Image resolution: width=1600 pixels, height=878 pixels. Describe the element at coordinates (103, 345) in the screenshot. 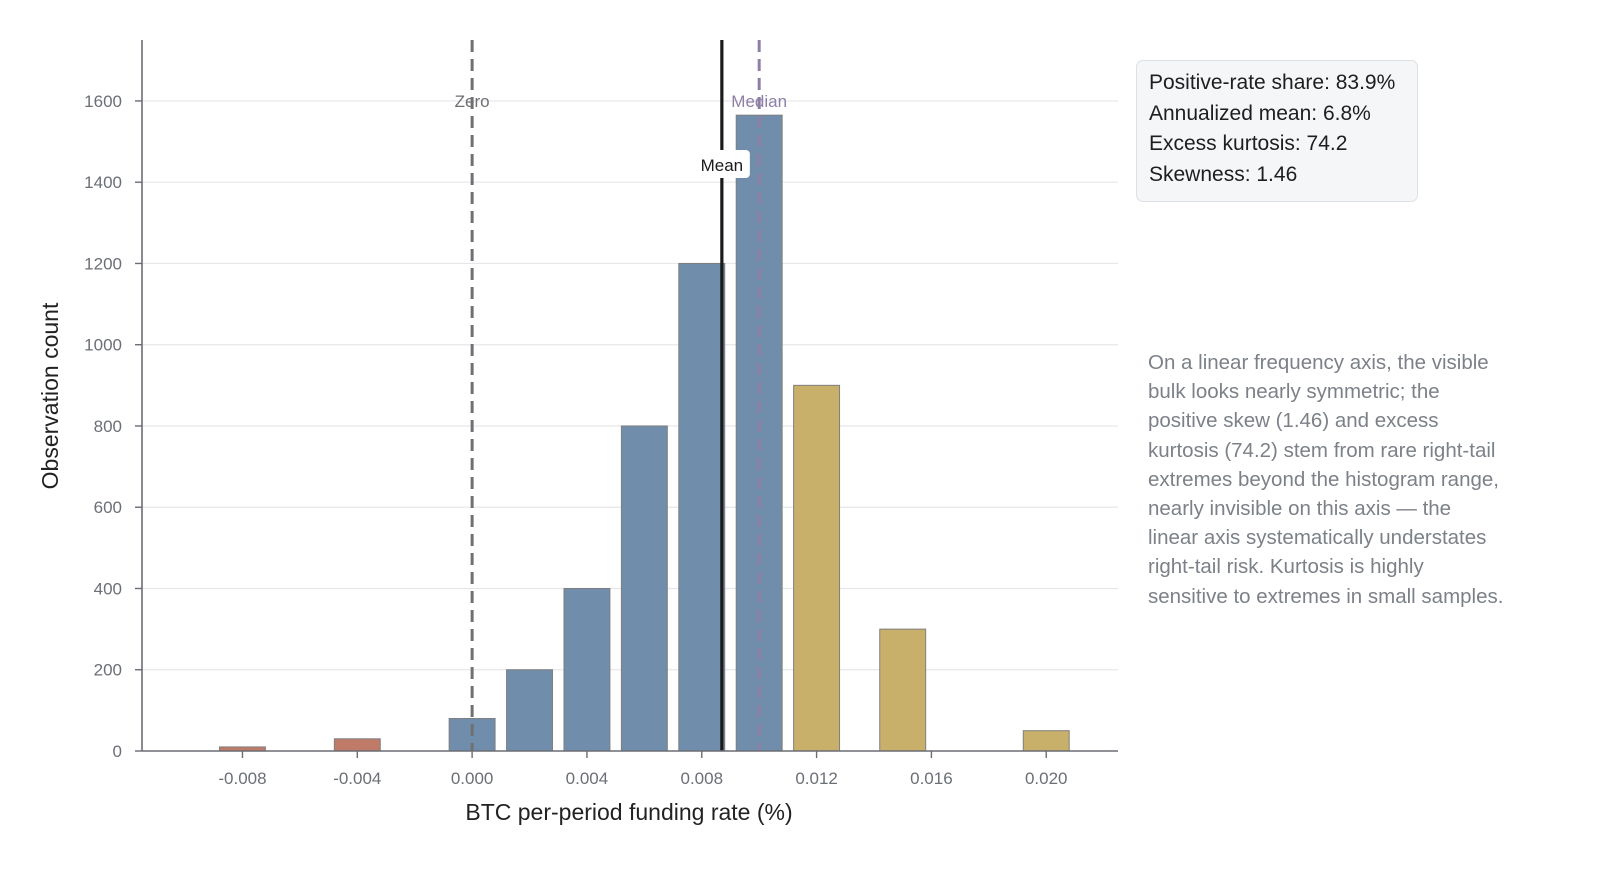

I see `y-tick-label: 1000` at that location.